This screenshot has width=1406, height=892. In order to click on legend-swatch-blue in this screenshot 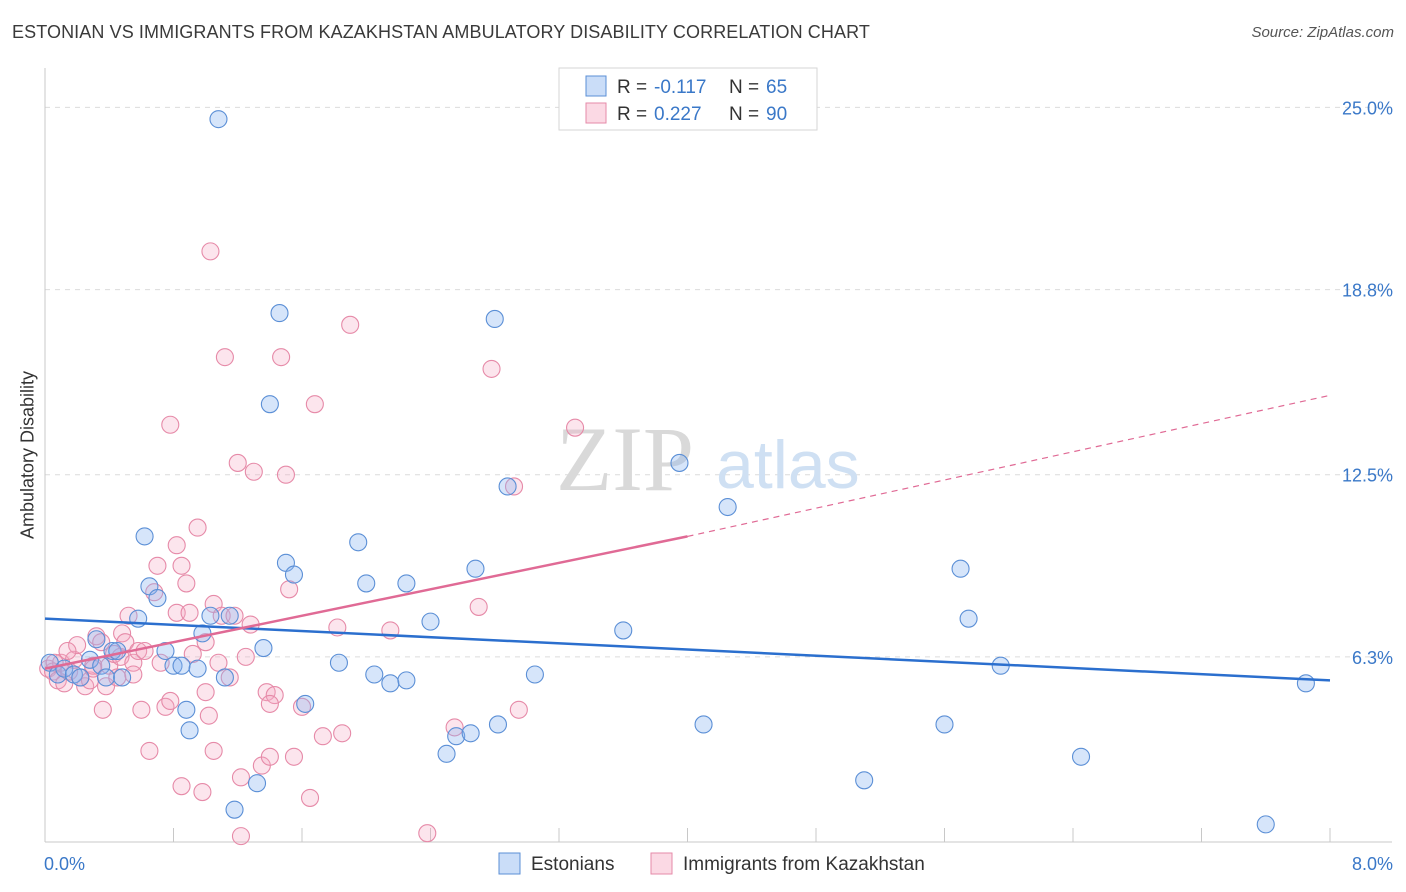, I will do `click(596, 86)`.